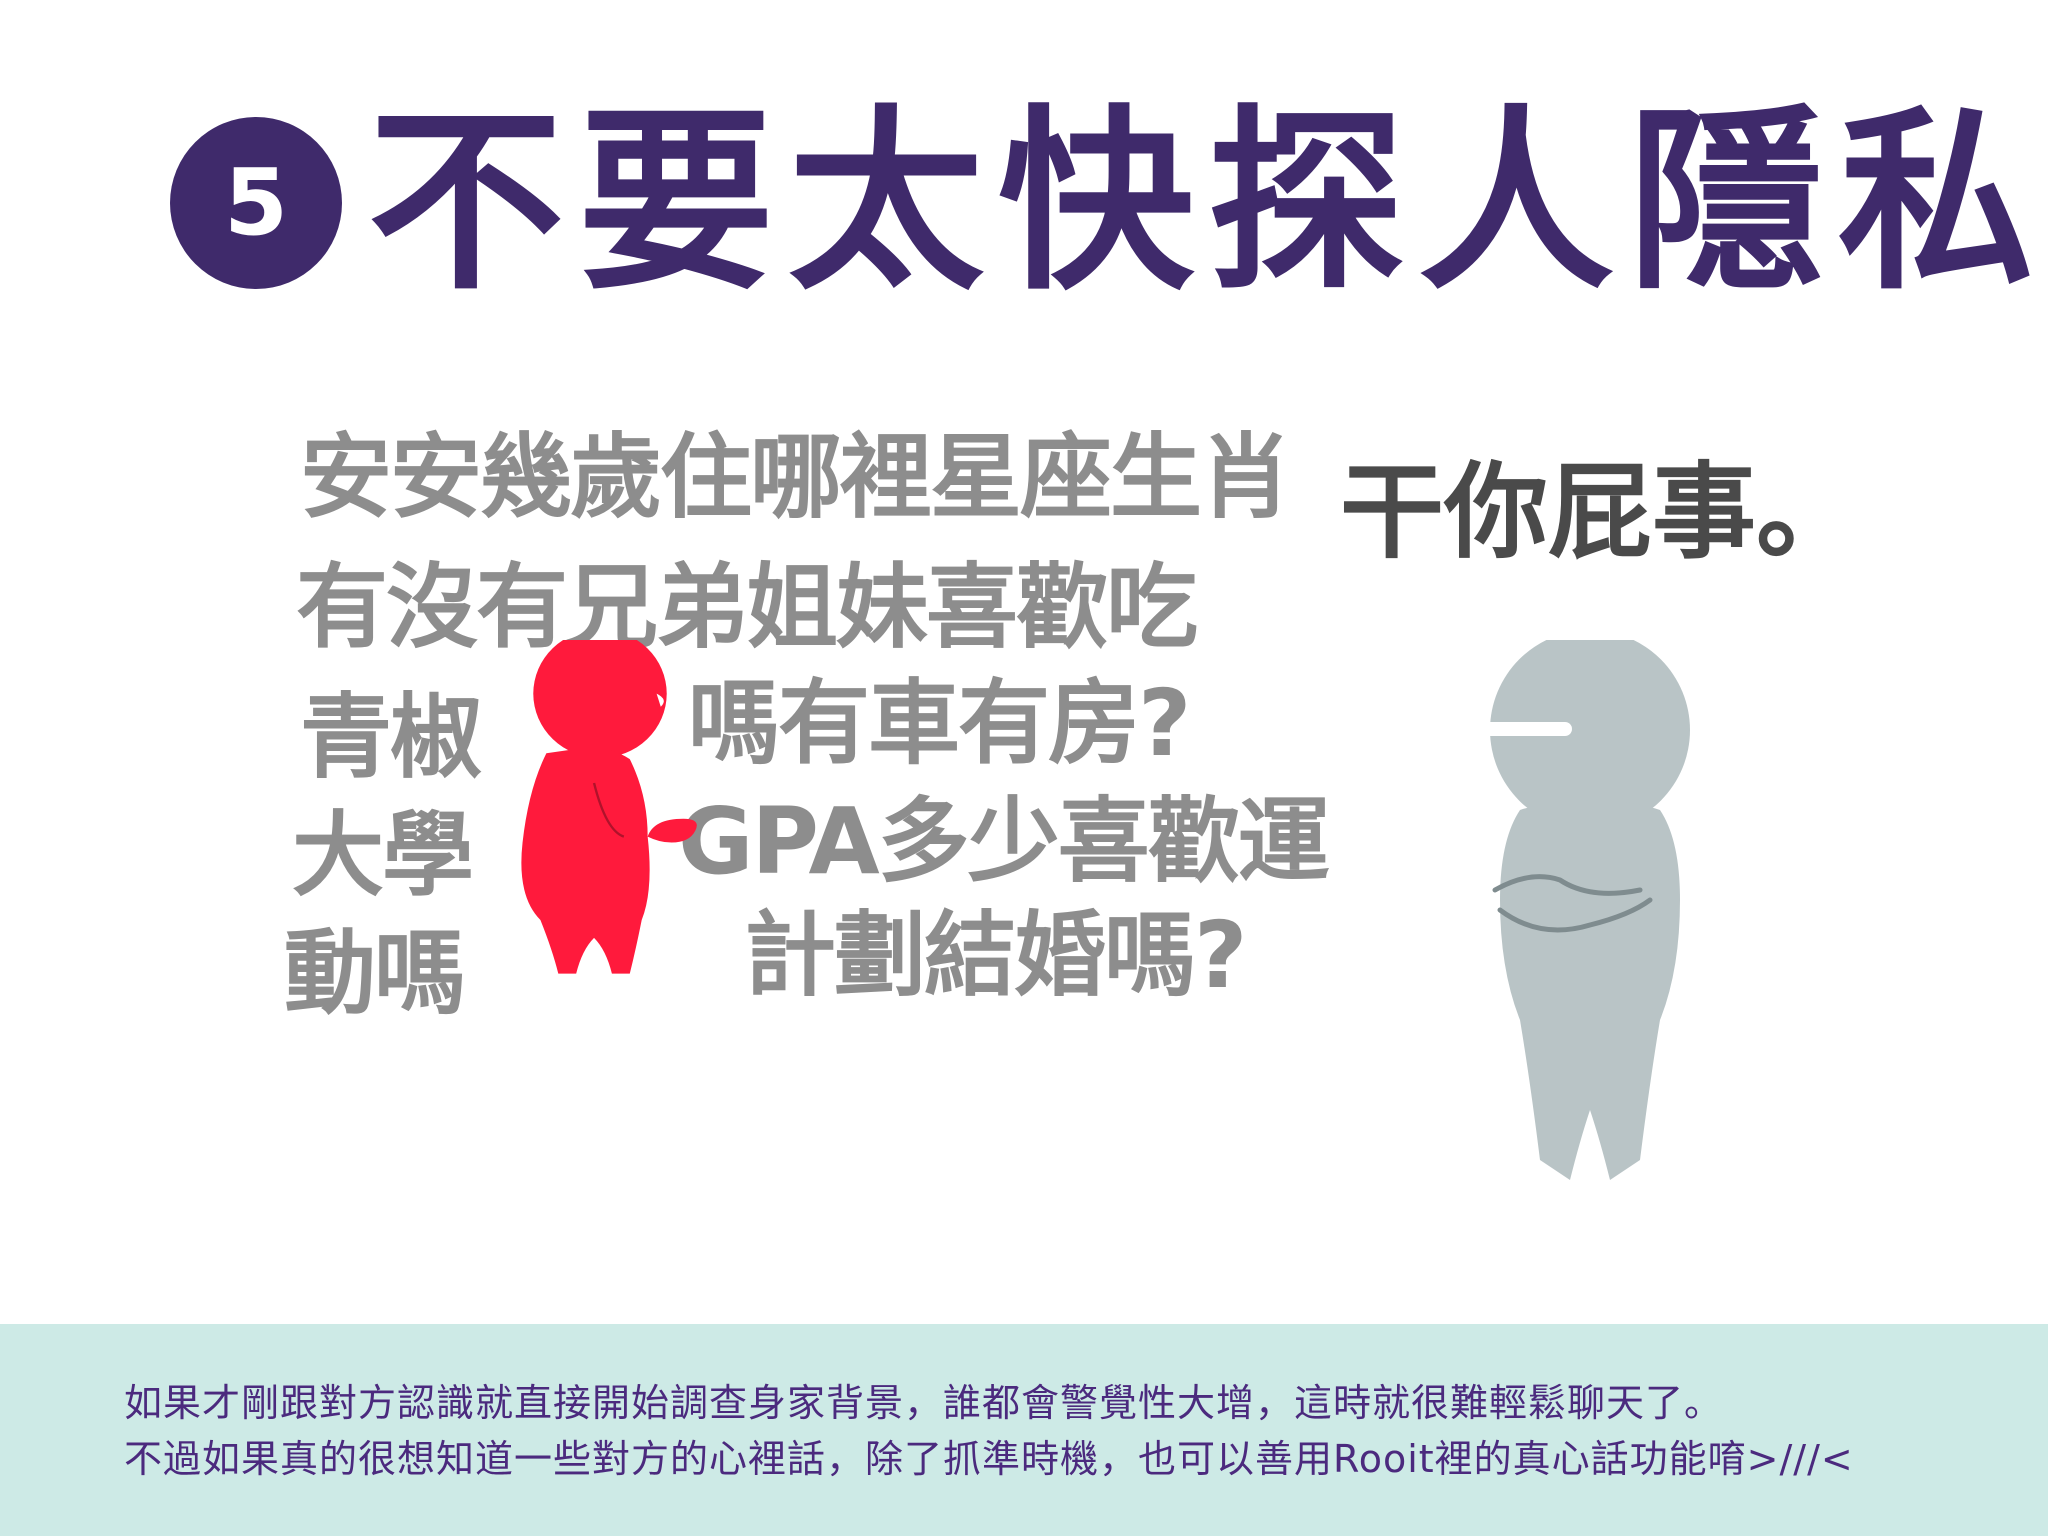  Describe the element at coordinates (1600, 512) in the screenshot. I see `reply-text: 干你屁事。` at that location.